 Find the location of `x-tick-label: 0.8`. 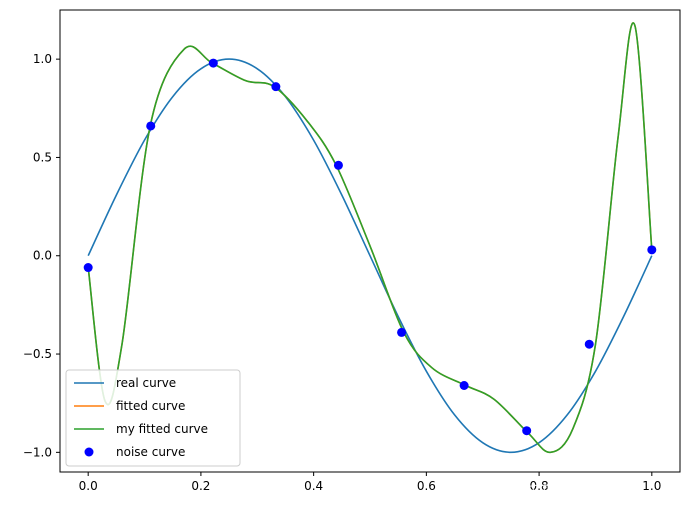

x-tick-label: 0.8 is located at coordinates (539, 486).